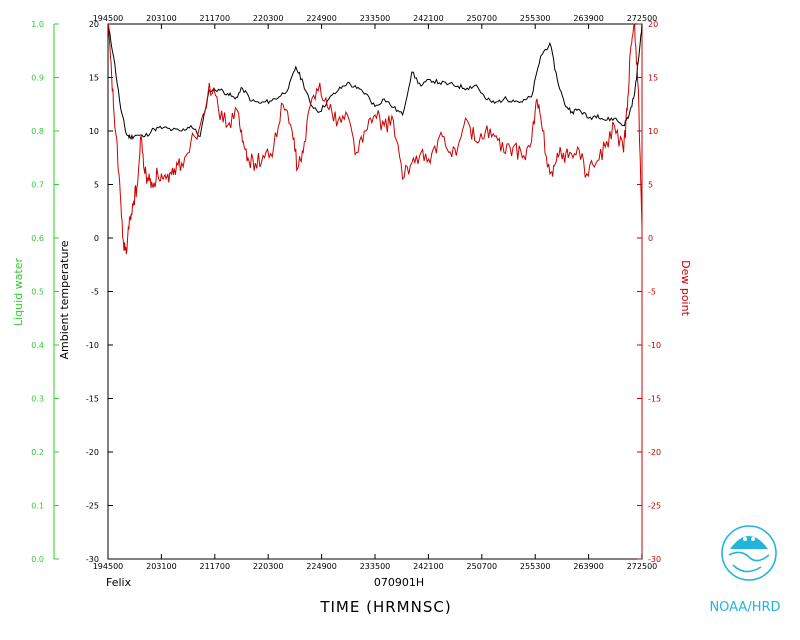 Image resolution: width=800 pixels, height=640 pixels. I want to click on temperature-axis-label: Ambient temperature, so click(64, 299).